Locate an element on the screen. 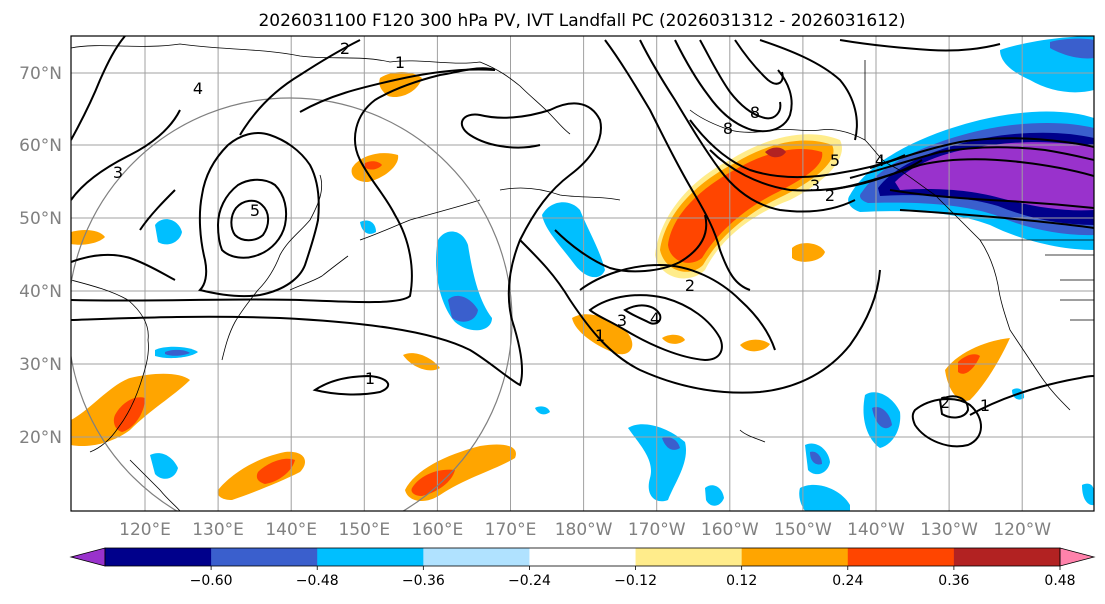 This screenshot has height=604, width=1105. longitude-label: 160°E is located at coordinates (438, 530).